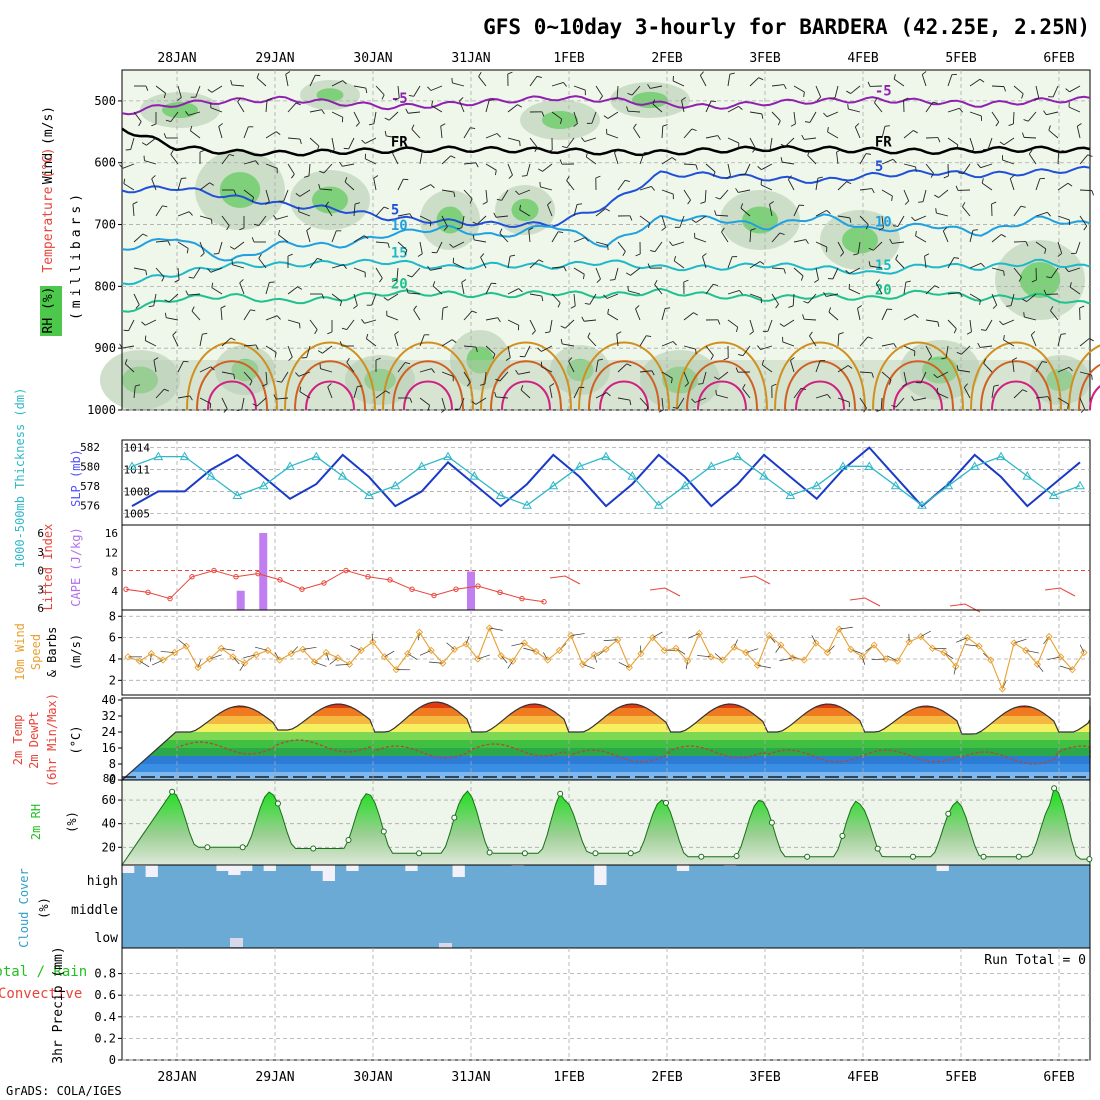 The height and width of the screenshot is (1100, 1100). I want to click on top-date-label: 5FEB, so click(960, 58).